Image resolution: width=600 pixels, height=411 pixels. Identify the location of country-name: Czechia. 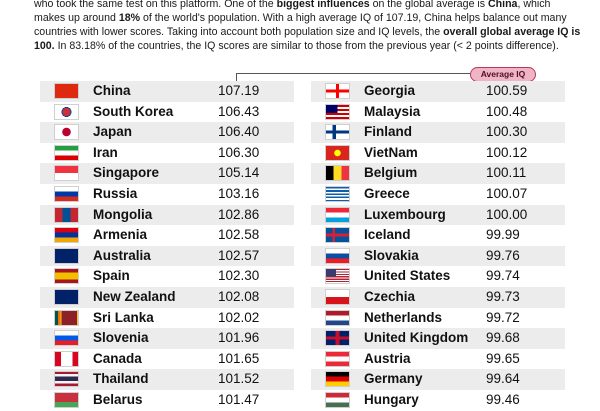
(390, 296).